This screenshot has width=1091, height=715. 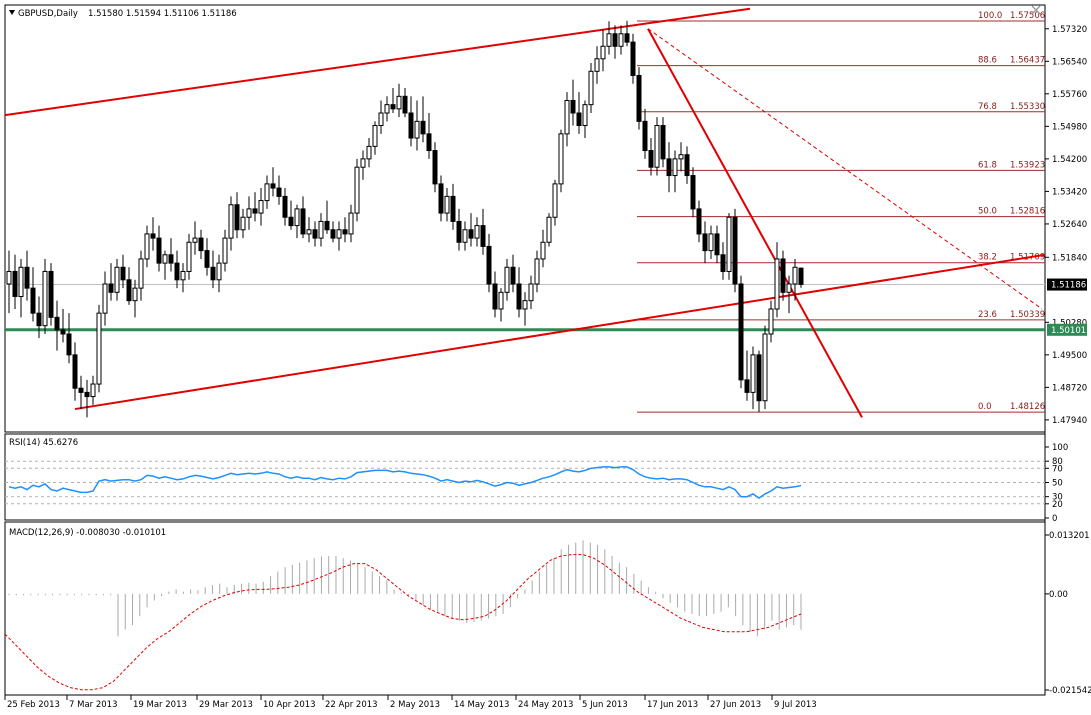 I want to click on price-tick-label: 1.53420, so click(x=1069, y=192).